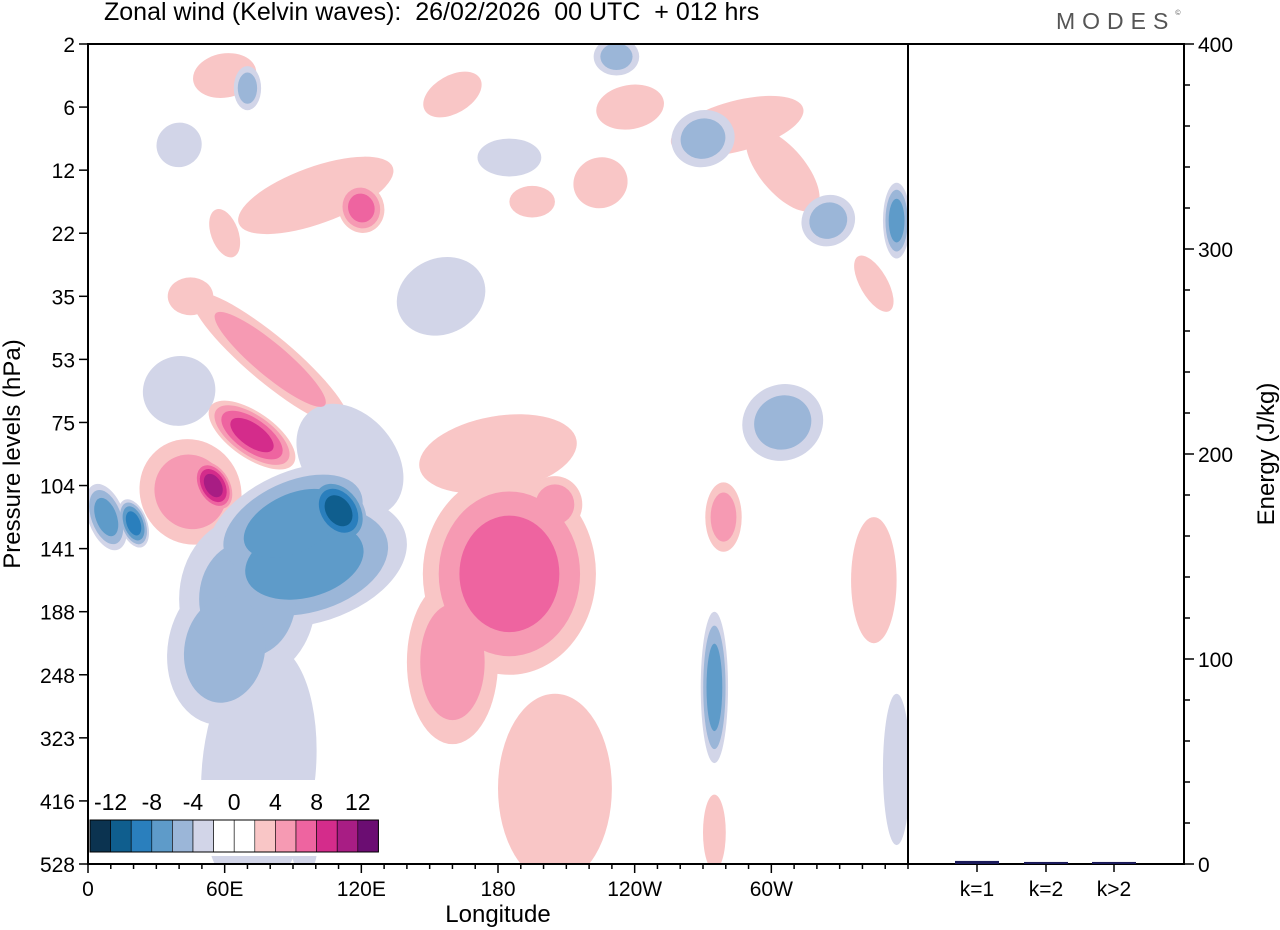 The height and width of the screenshot is (930, 1280). Describe the element at coordinates (57, 865) in the screenshot. I see `pressure-tick-label: 528` at that location.